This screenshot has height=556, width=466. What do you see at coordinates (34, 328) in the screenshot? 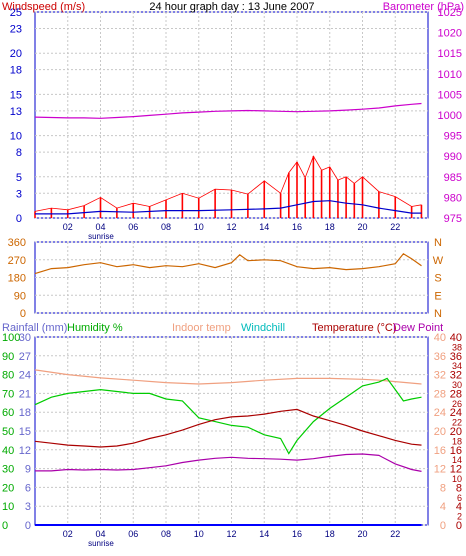
I see `rainfall-title: Rainfall (mm)` at bounding box center [34, 328].